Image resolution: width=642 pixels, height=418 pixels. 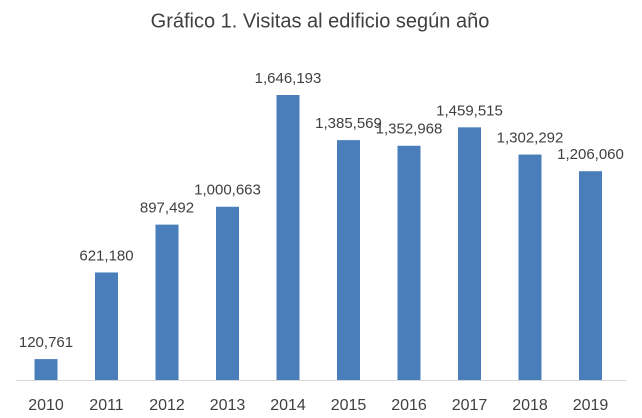 I want to click on x-tick-label: 2014, so click(x=288, y=405).